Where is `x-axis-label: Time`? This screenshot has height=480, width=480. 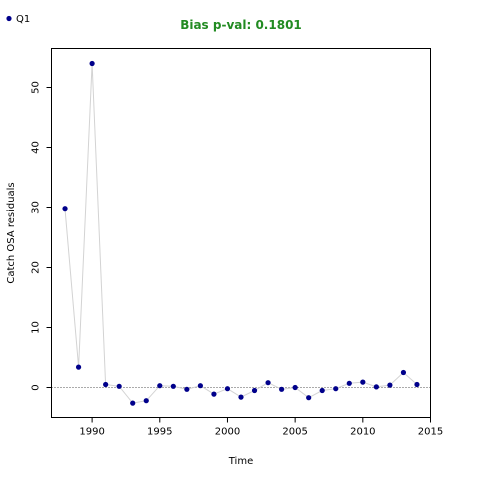
x-axis-label: Time is located at coordinates (240, 461).